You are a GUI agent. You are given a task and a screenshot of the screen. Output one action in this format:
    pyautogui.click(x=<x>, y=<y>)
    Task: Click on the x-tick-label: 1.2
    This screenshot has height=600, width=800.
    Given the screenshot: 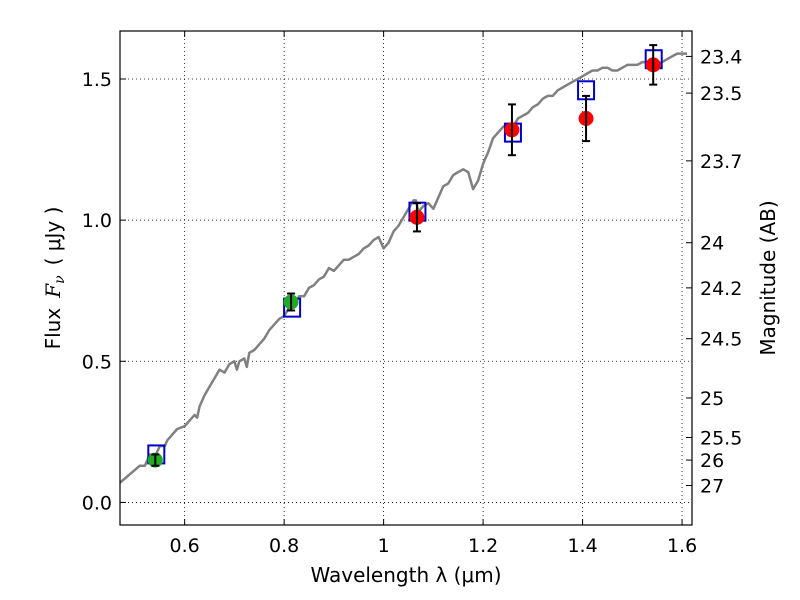 What is the action you would take?
    pyautogui.click(x=483, y=546)
    